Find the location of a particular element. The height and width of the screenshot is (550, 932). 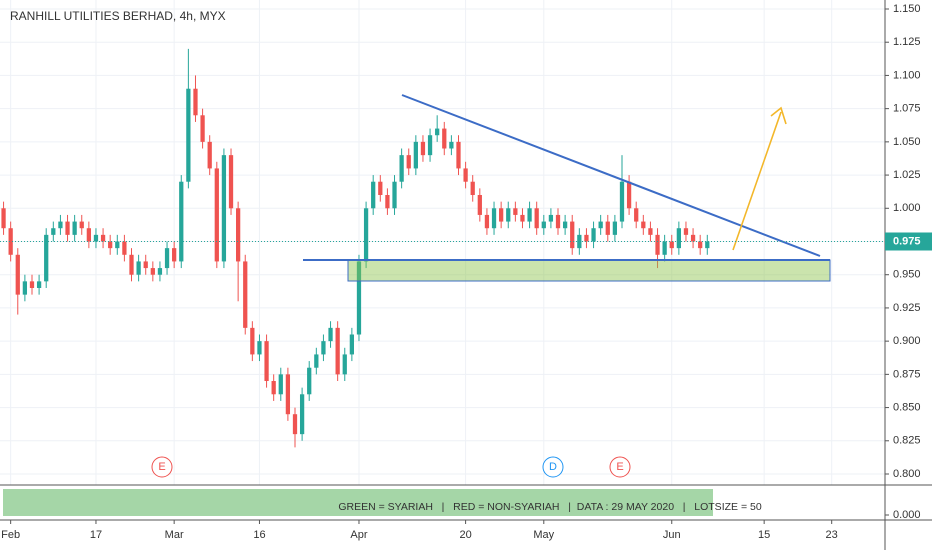

x-tick-label: Feb is located at coordinates (10, 535).